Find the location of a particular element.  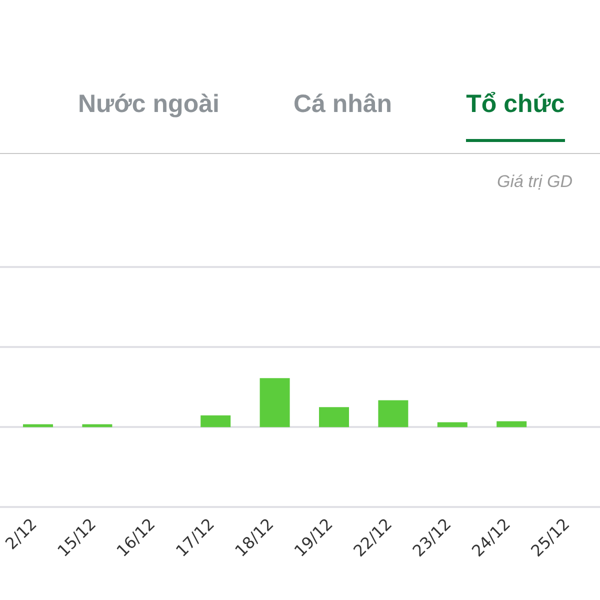

text: Nước ngoài is located at coordinates (149, 105).